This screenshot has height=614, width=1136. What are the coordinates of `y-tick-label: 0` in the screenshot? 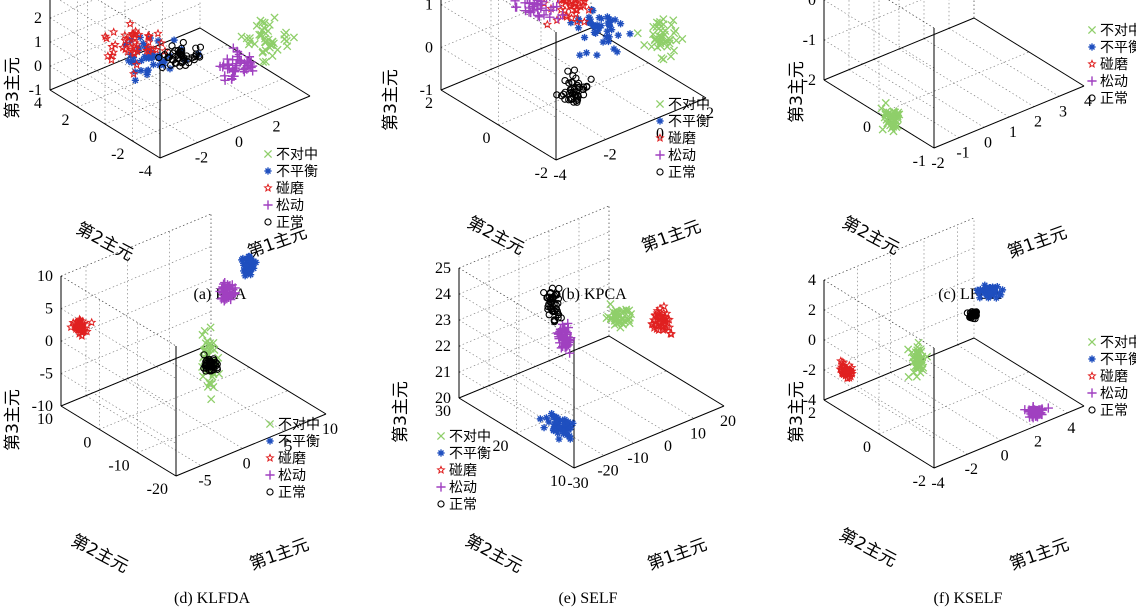 It's located at (87, 442).